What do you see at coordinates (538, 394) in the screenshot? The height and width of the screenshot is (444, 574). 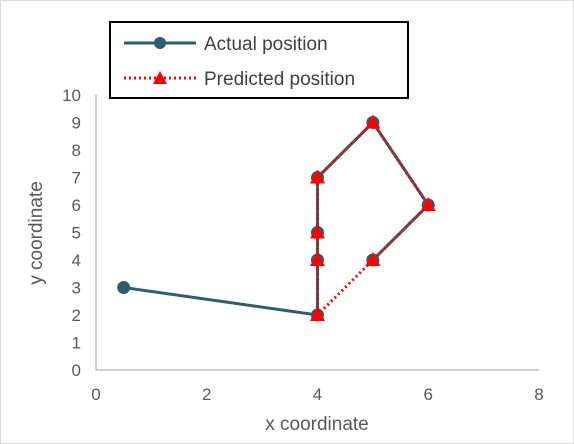 I see `x-tick-label: 8` at bounding box center [538, 394].